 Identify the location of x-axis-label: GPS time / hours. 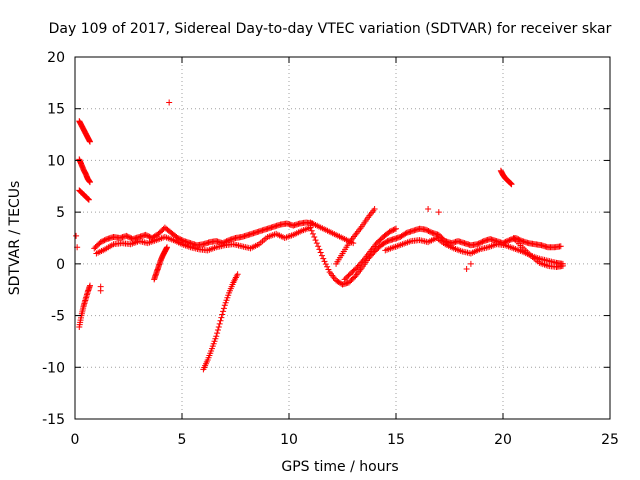
(339, 467).